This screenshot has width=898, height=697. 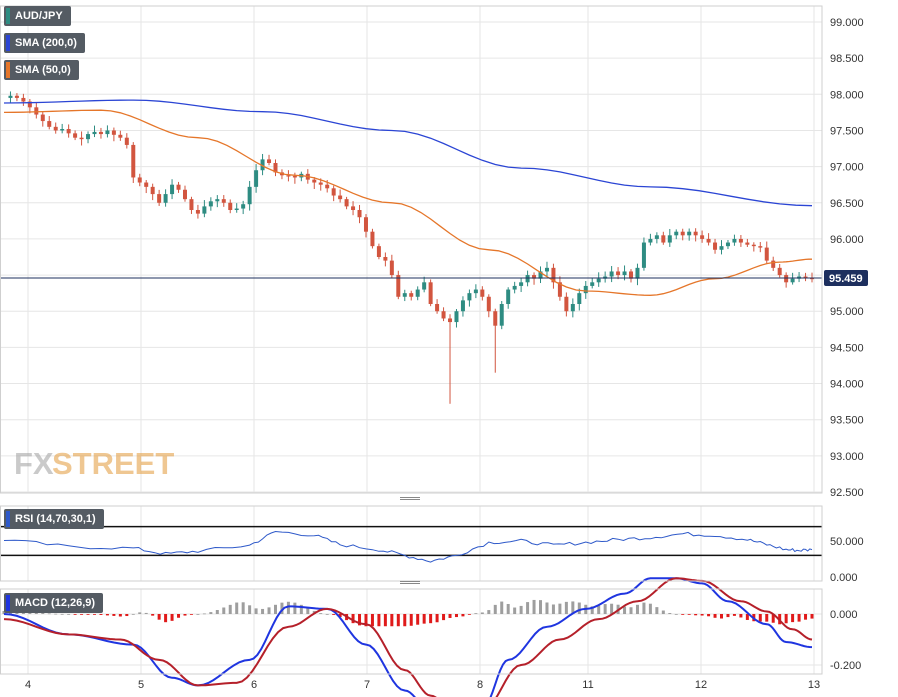 I want to click on time-axis: 4 5 6 7 8 11 12 13, so click(x=422, y=685).